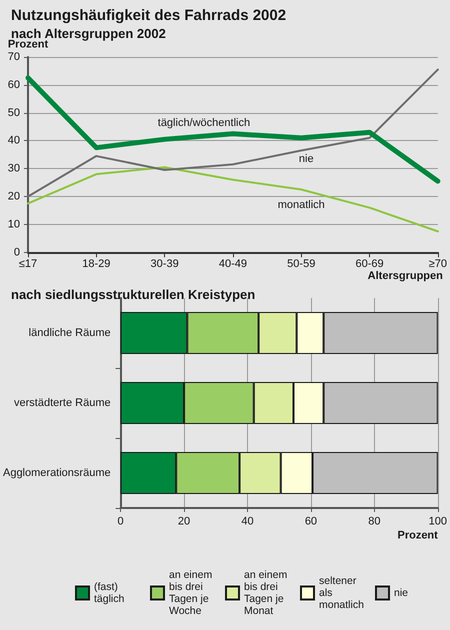  Describe the element at coordinates (28, 264) in the screenshot. I see `x-tick-label: ≤17` at that location.